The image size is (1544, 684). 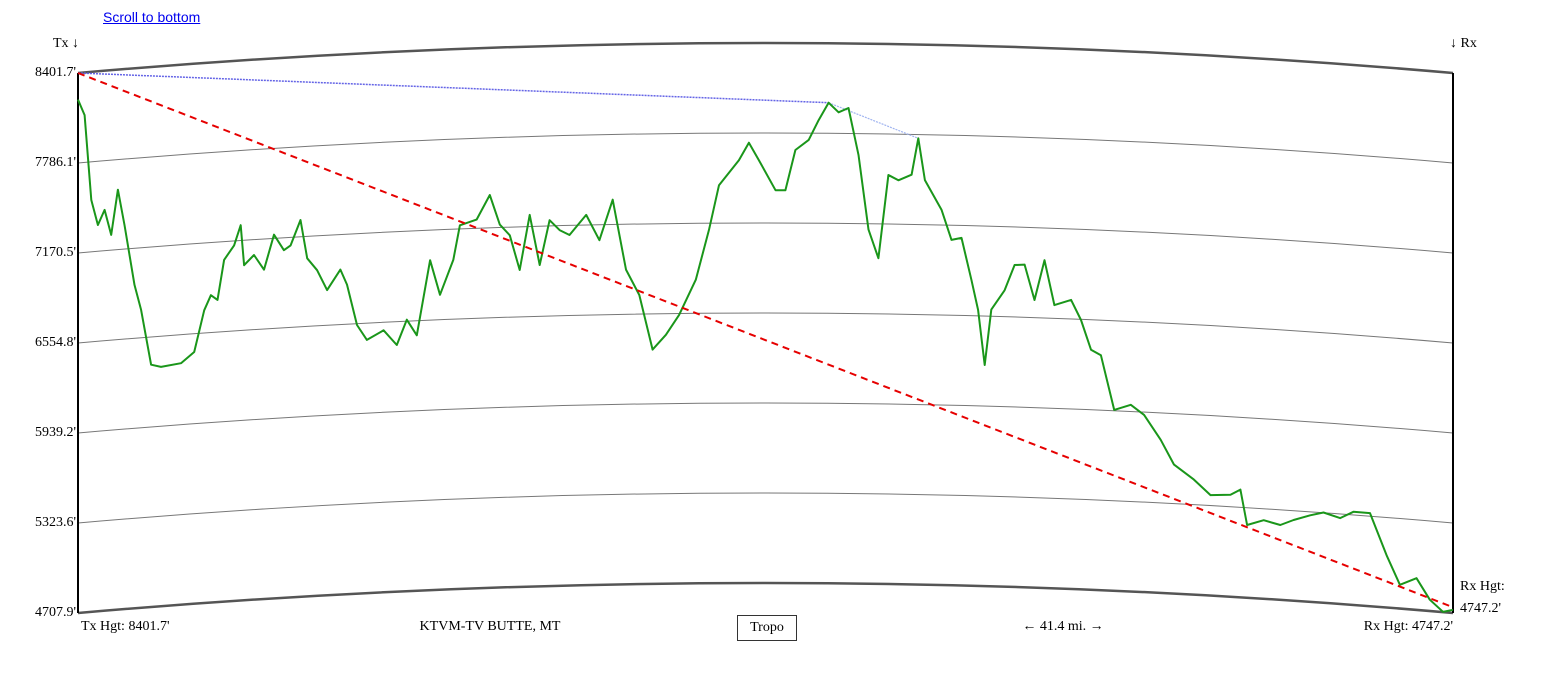 What do you see at coordinates (125, 626) in the screenshot?
I see `tx-height-label: Tx Hgt: 8401.7'` at bounding box center [125, 626].